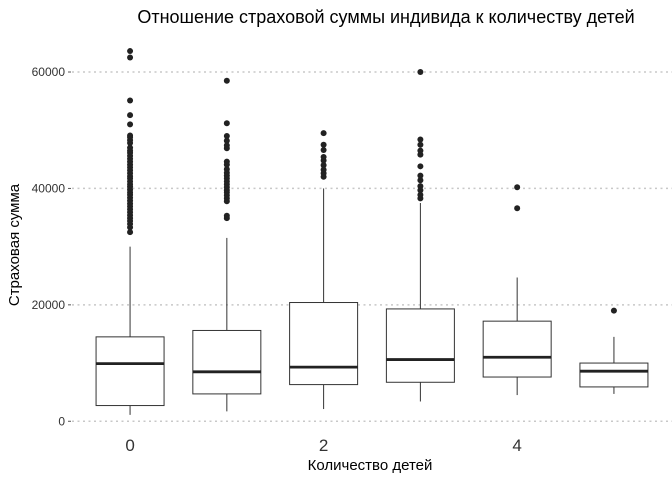 This screenshot has width=672, height=480. I want to click on x-tick-label: 0, so click(129, 445).